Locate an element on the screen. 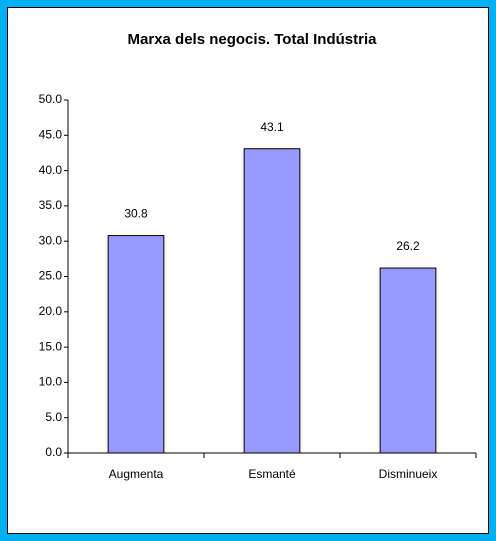  y-tick-label: 45.0 is located at coordinates (51, 134).